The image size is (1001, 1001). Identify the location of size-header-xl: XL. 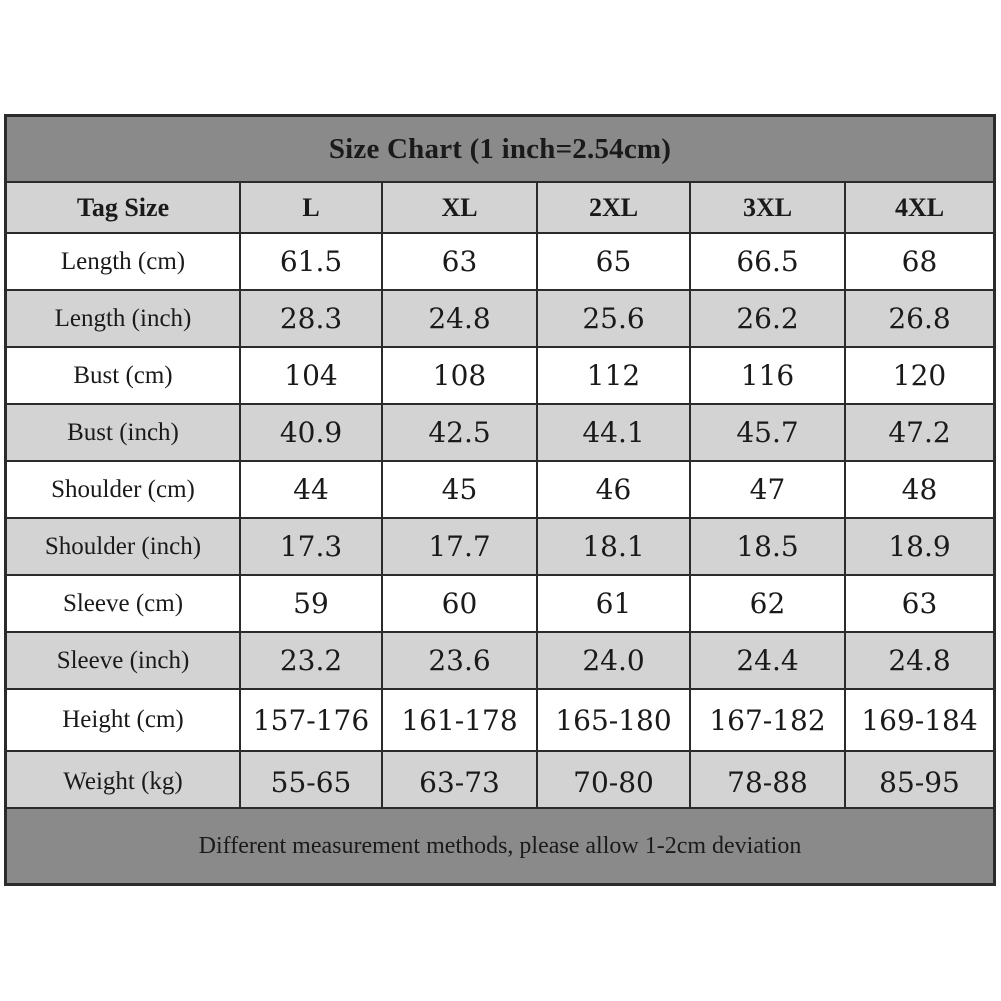
(459, 208).